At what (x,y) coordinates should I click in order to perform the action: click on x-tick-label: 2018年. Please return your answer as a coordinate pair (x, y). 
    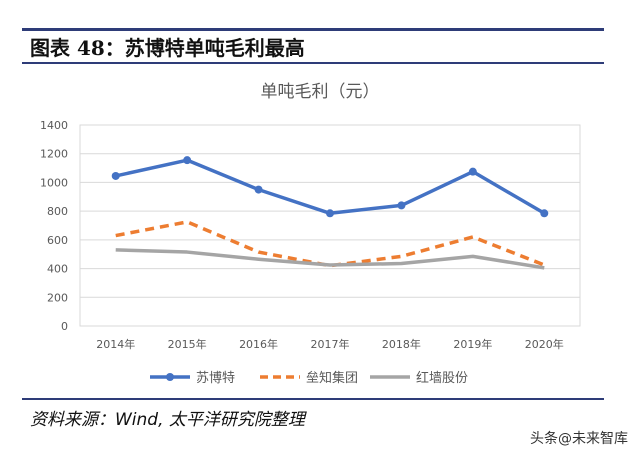
    Looking at the image, I should click on (401, 344).